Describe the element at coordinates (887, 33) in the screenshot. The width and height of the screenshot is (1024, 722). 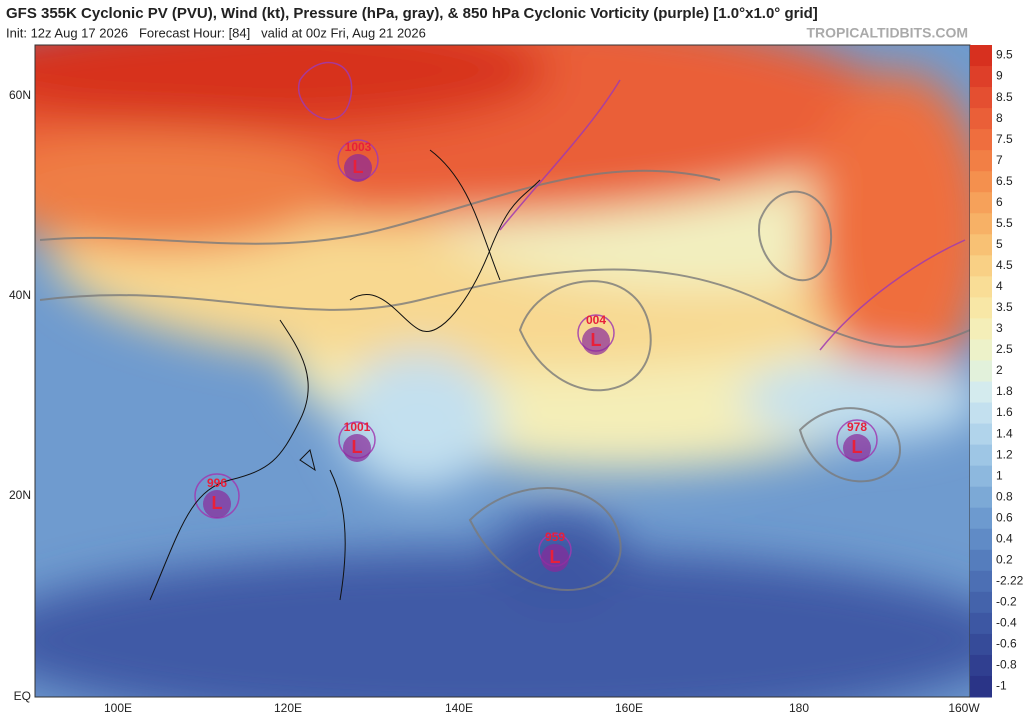
I see `watermark: TROPICALTIDBITS.COM` at that location.